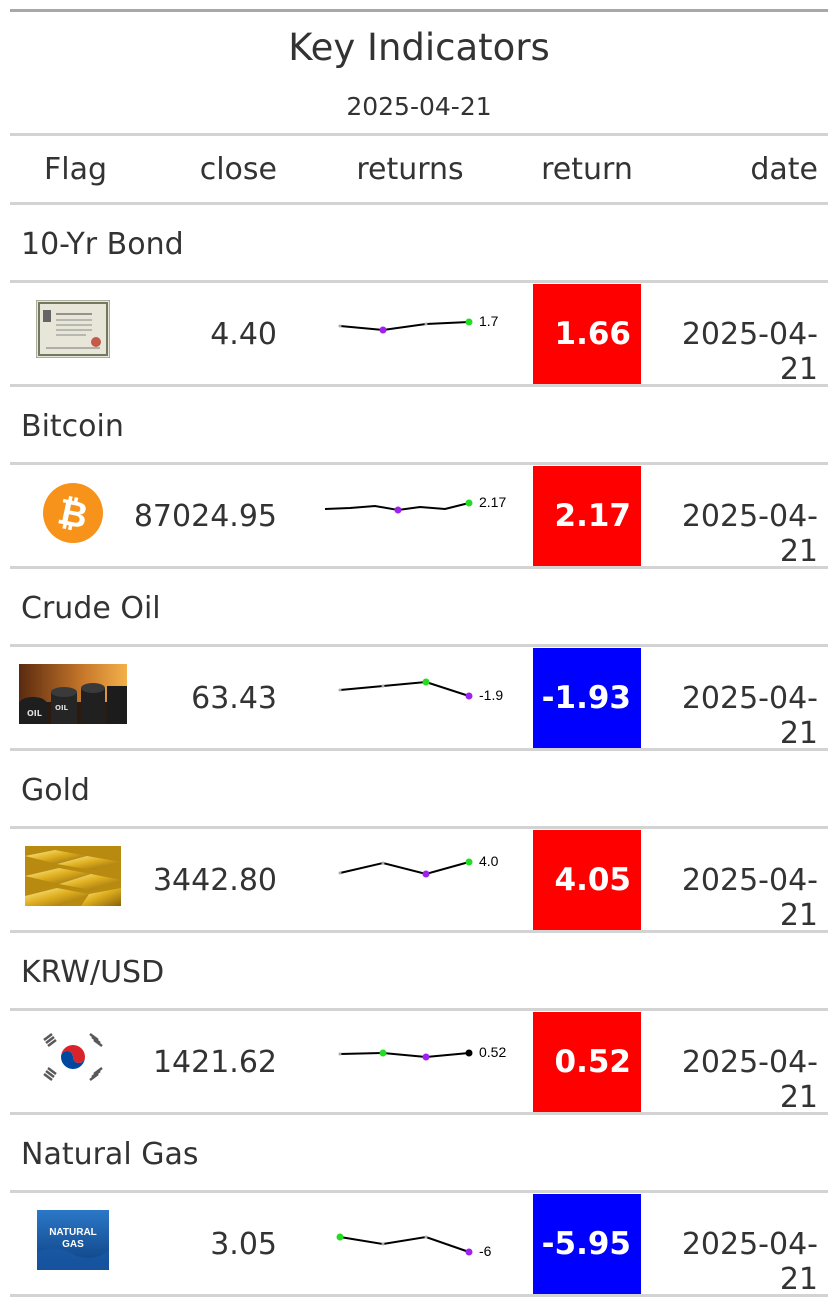  I want to click on close-value: 63.43, so click(234, 698).